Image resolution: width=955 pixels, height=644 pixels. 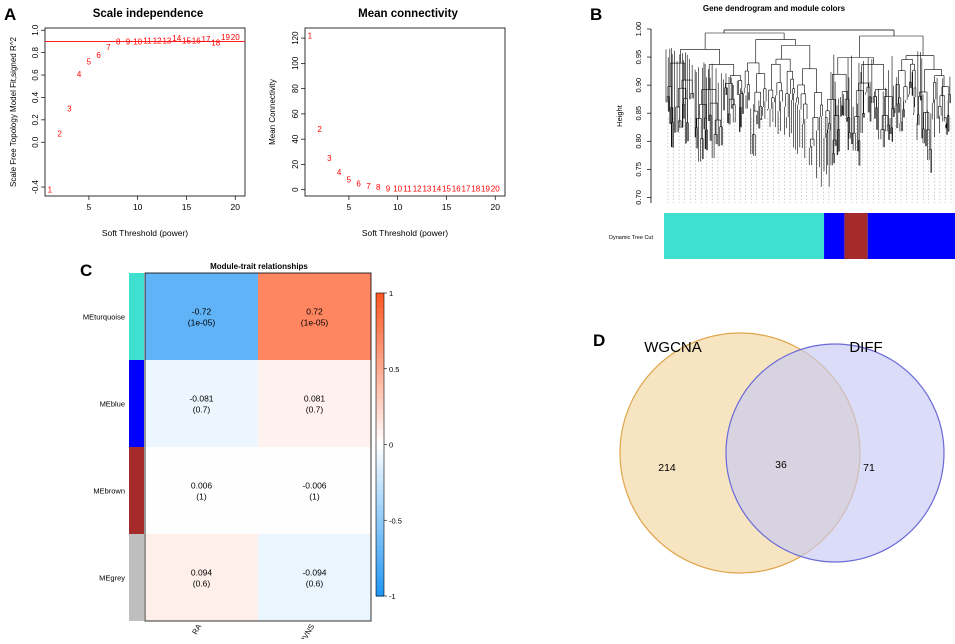 What do you see at coordinates (35, 120) in the screenshot?
I see `y-tick-label: 0.2` at bounding box center [35, 120].